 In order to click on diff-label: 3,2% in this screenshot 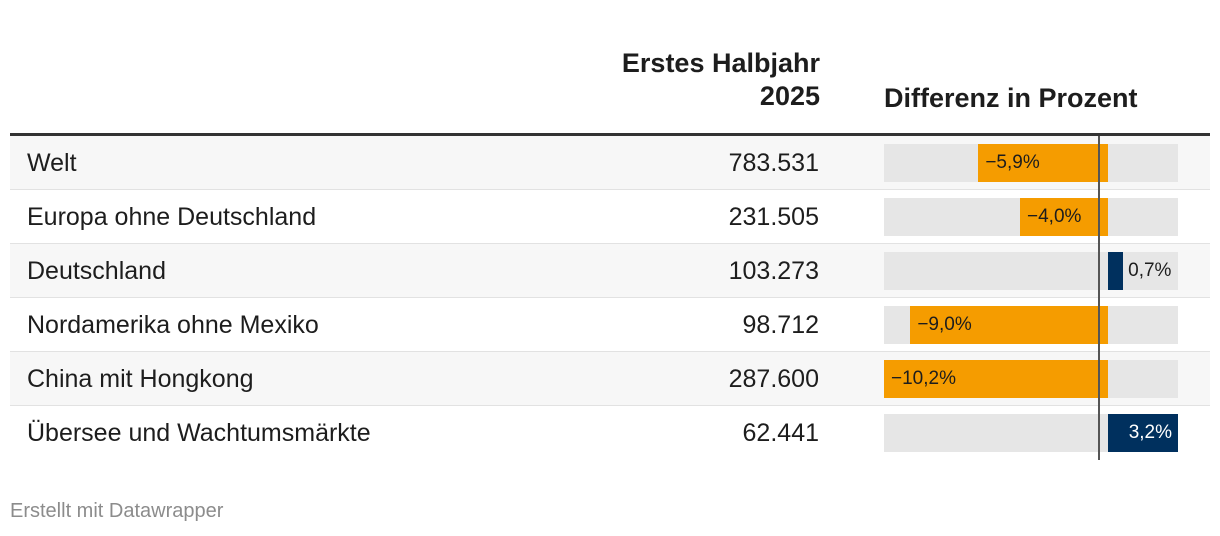, I will do `click(1150, 432)`.